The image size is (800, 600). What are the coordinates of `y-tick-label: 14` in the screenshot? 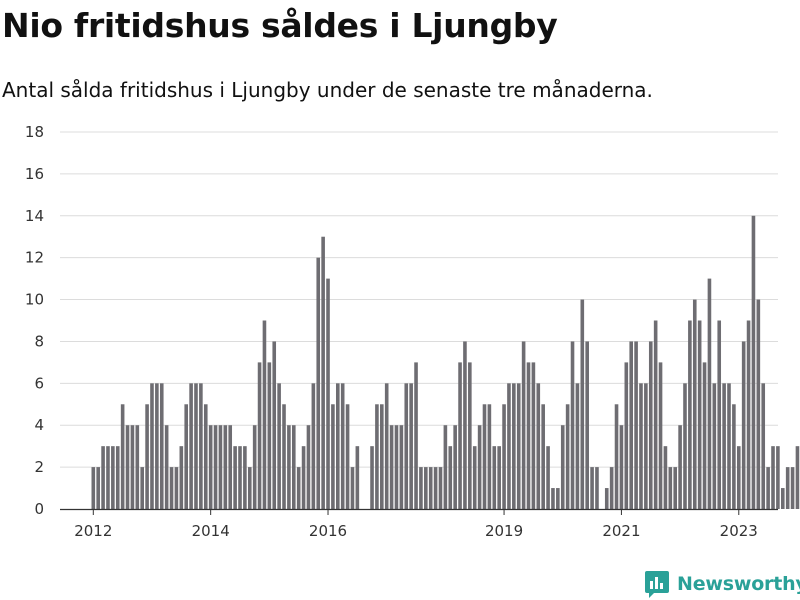 It's located at (34, 216).